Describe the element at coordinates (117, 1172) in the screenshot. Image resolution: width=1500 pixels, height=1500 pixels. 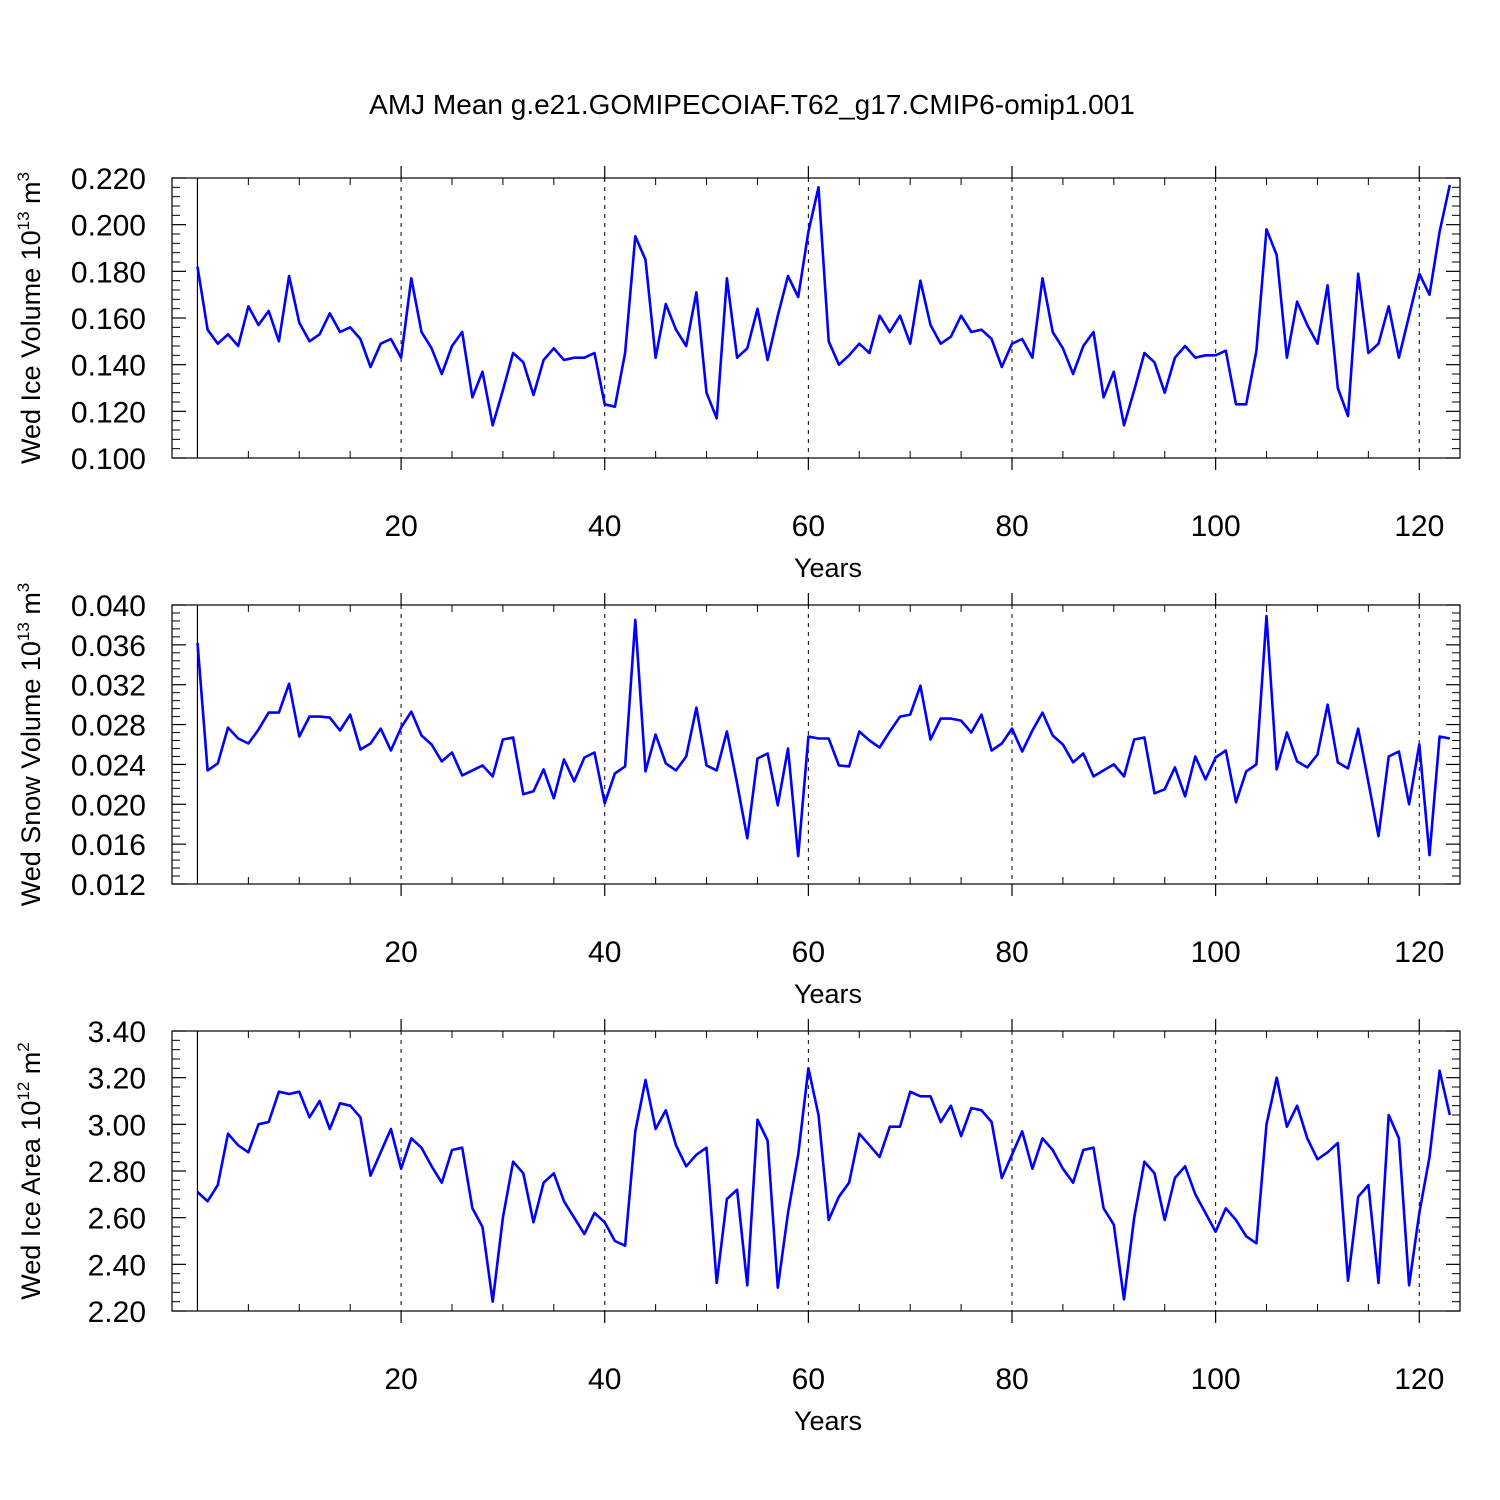
I see `ice-area-y-tick-label-2.80: 2.80` at that location.